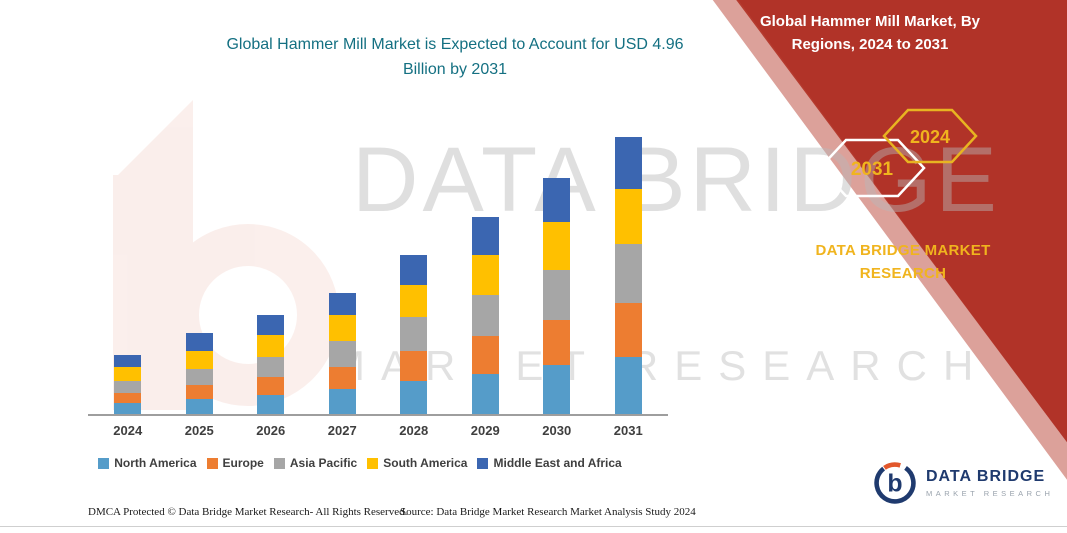  What do you see at coordinates (903, 262) in the screenshot?
I see `banner-brand-text: DATA BRIDGE MARKET RESEARCH` at bounding box center [903, 262].